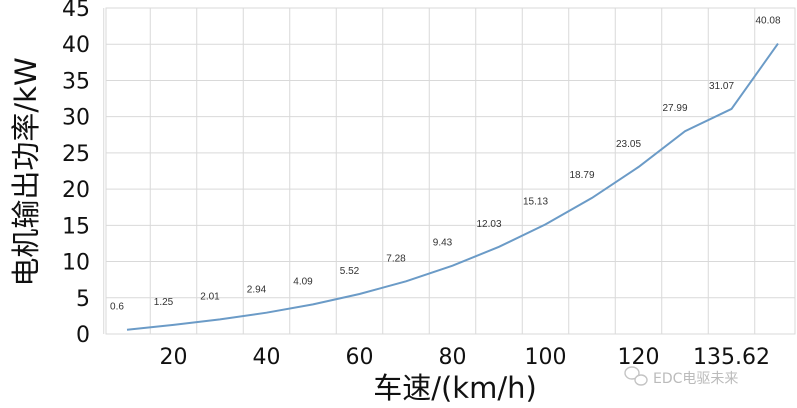 The width and height of the screenshot is (797, 408). I want to click on x-tick-label: 135.62, so click(731, 357).